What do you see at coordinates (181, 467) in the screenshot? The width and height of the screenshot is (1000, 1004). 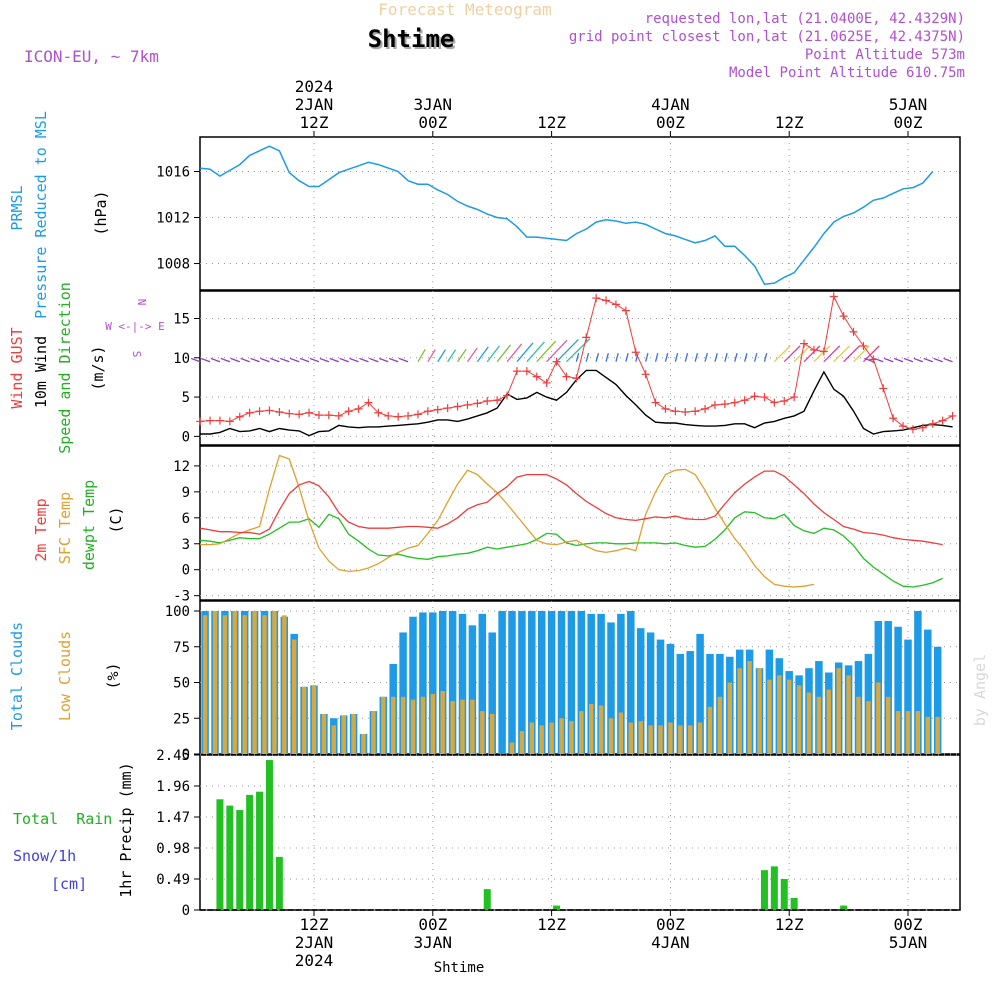 I see `y-tick-label: 12` at bounding box center [181, 467].